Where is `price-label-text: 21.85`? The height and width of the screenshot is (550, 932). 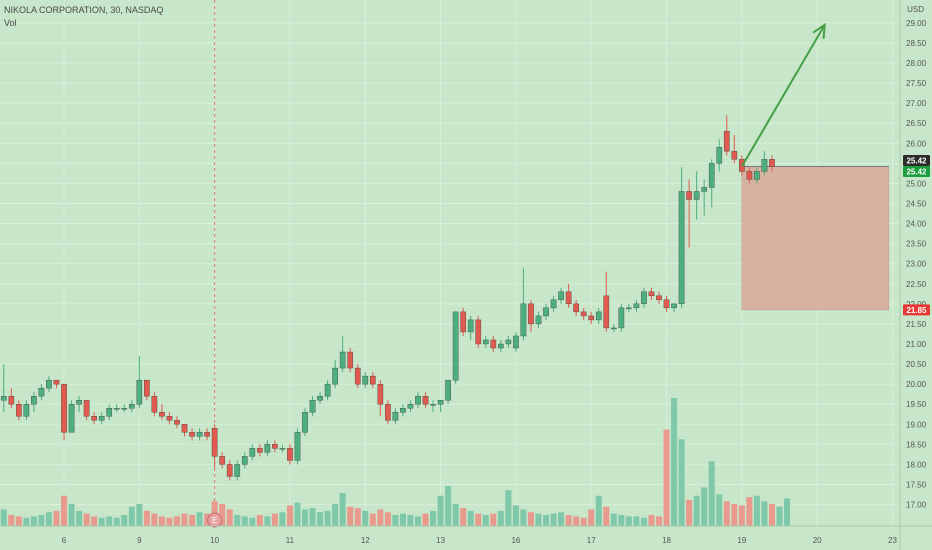
price-label-text: 21.85 is located at coordinates (916, 310).